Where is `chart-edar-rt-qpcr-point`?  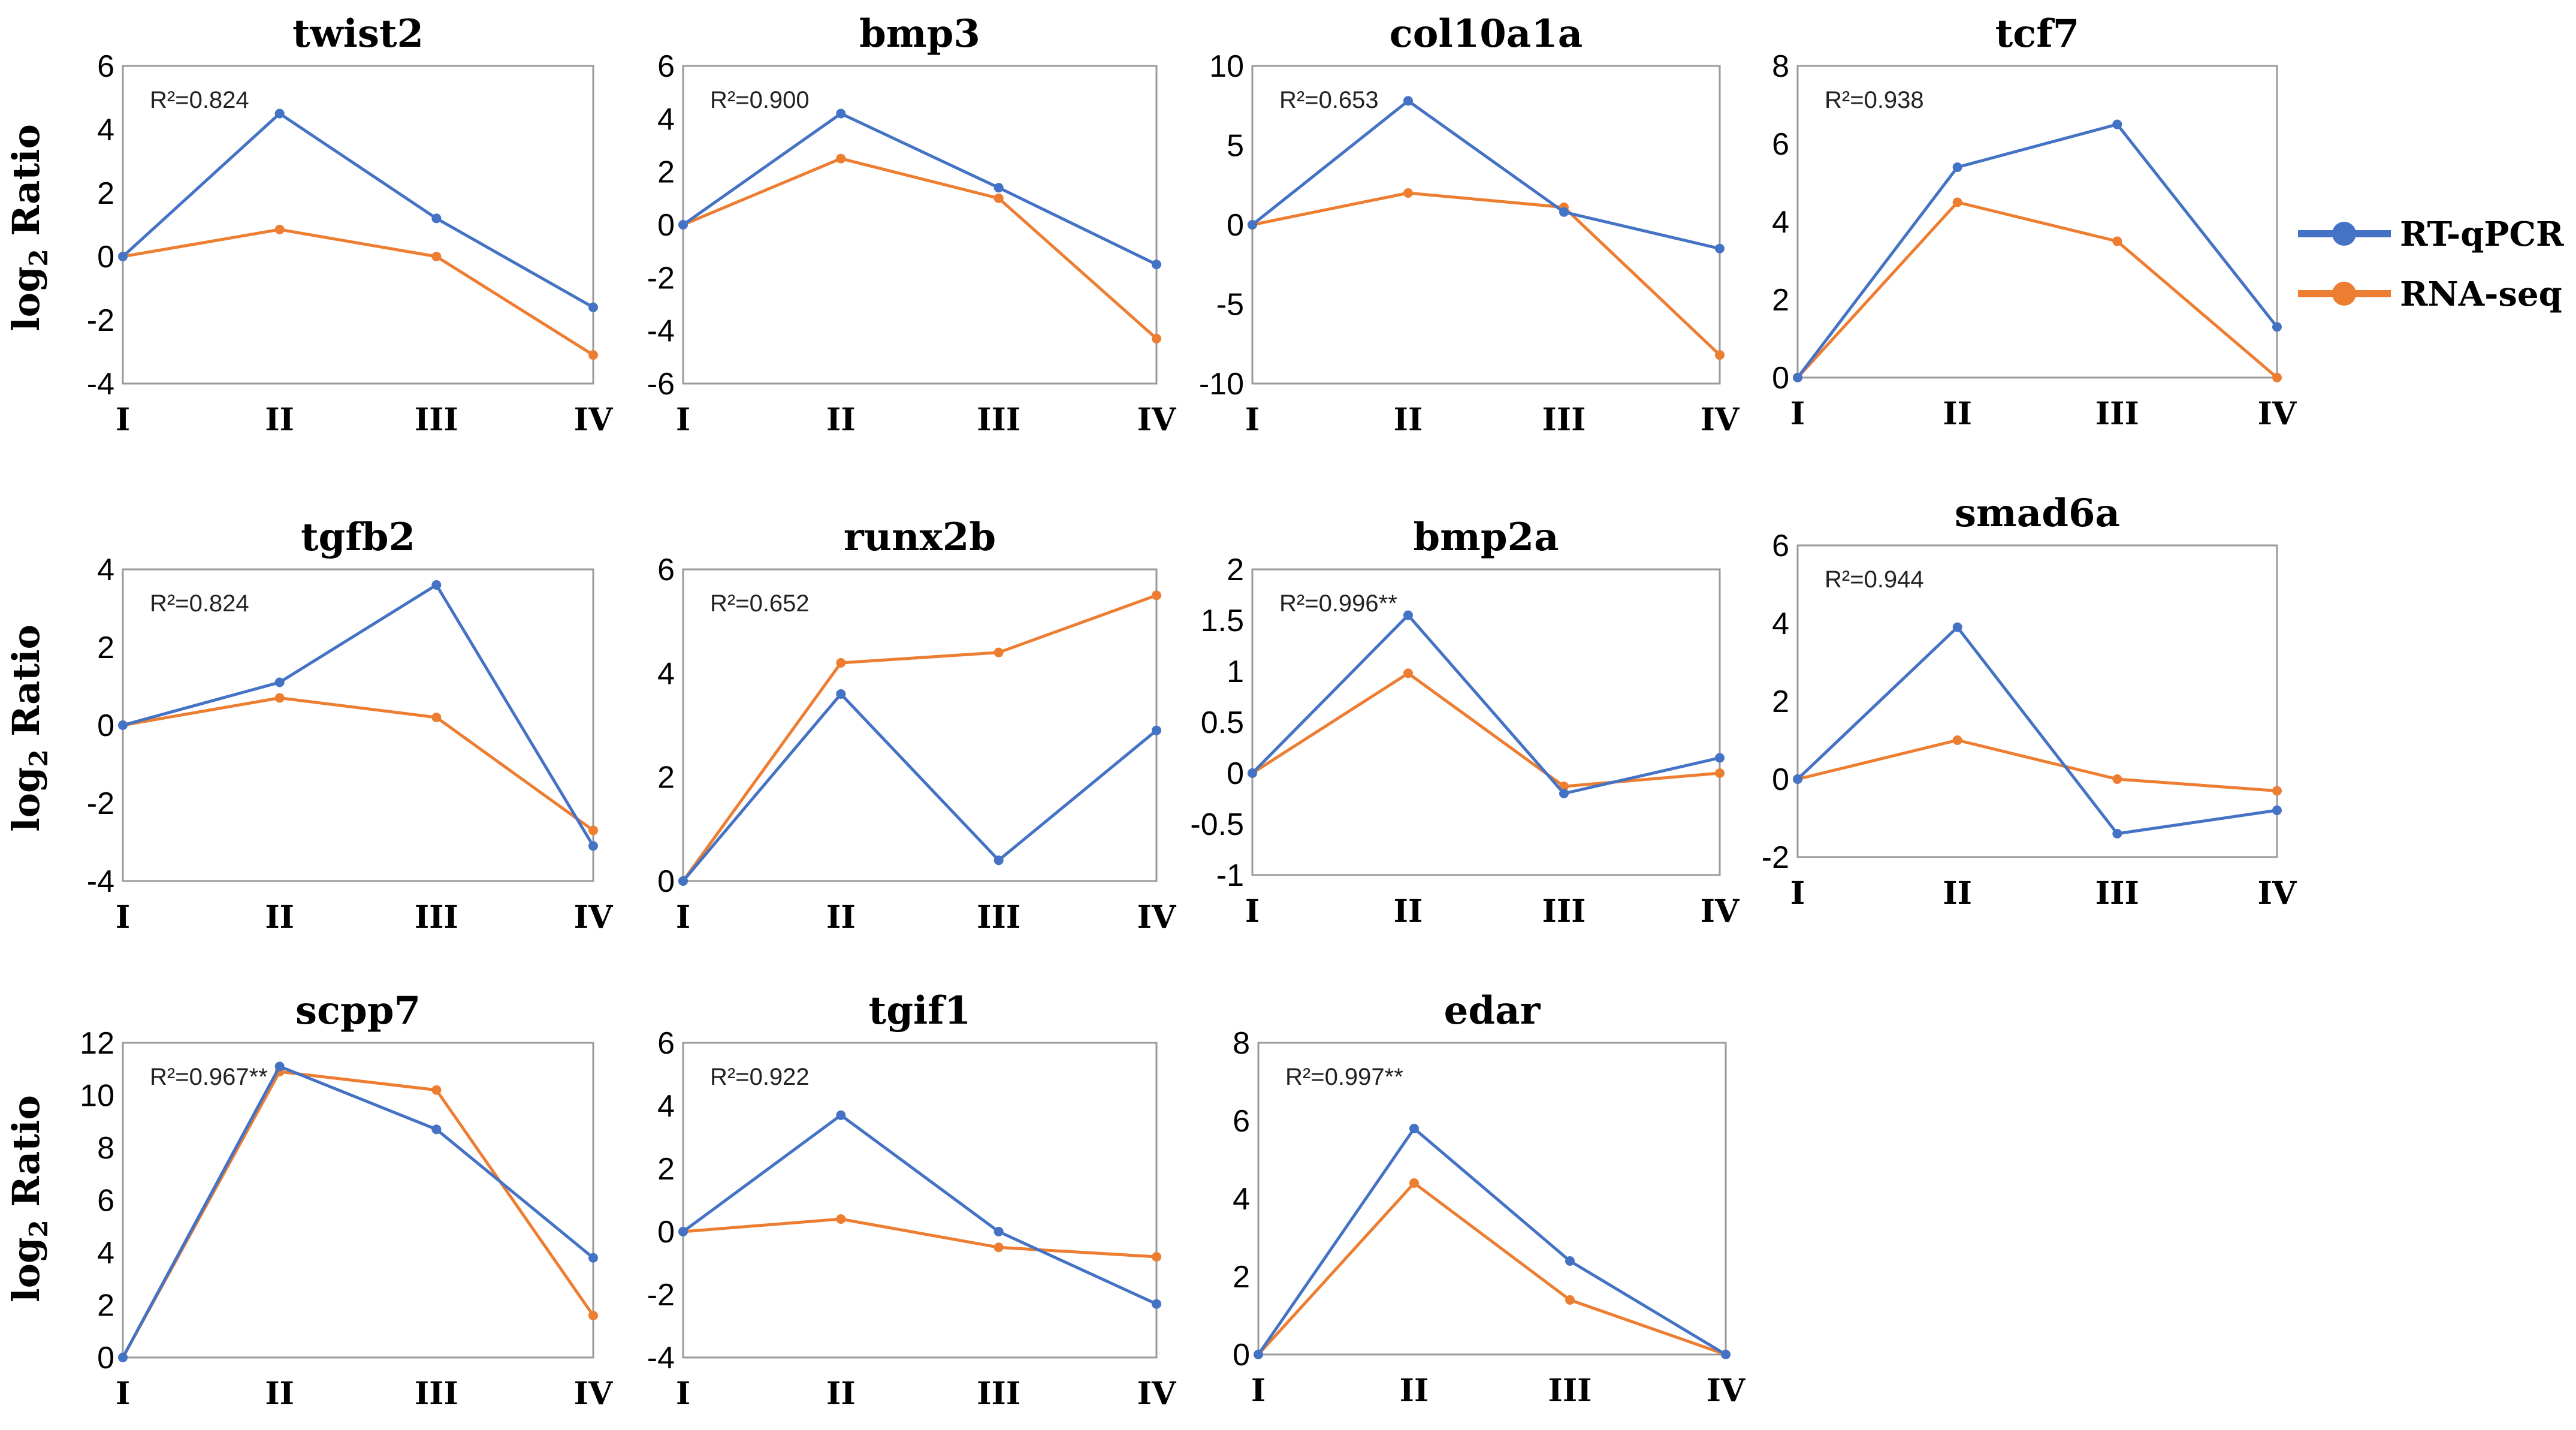
chart-edar-rt-qpcr-point is located at coordinates (1570, 1261).